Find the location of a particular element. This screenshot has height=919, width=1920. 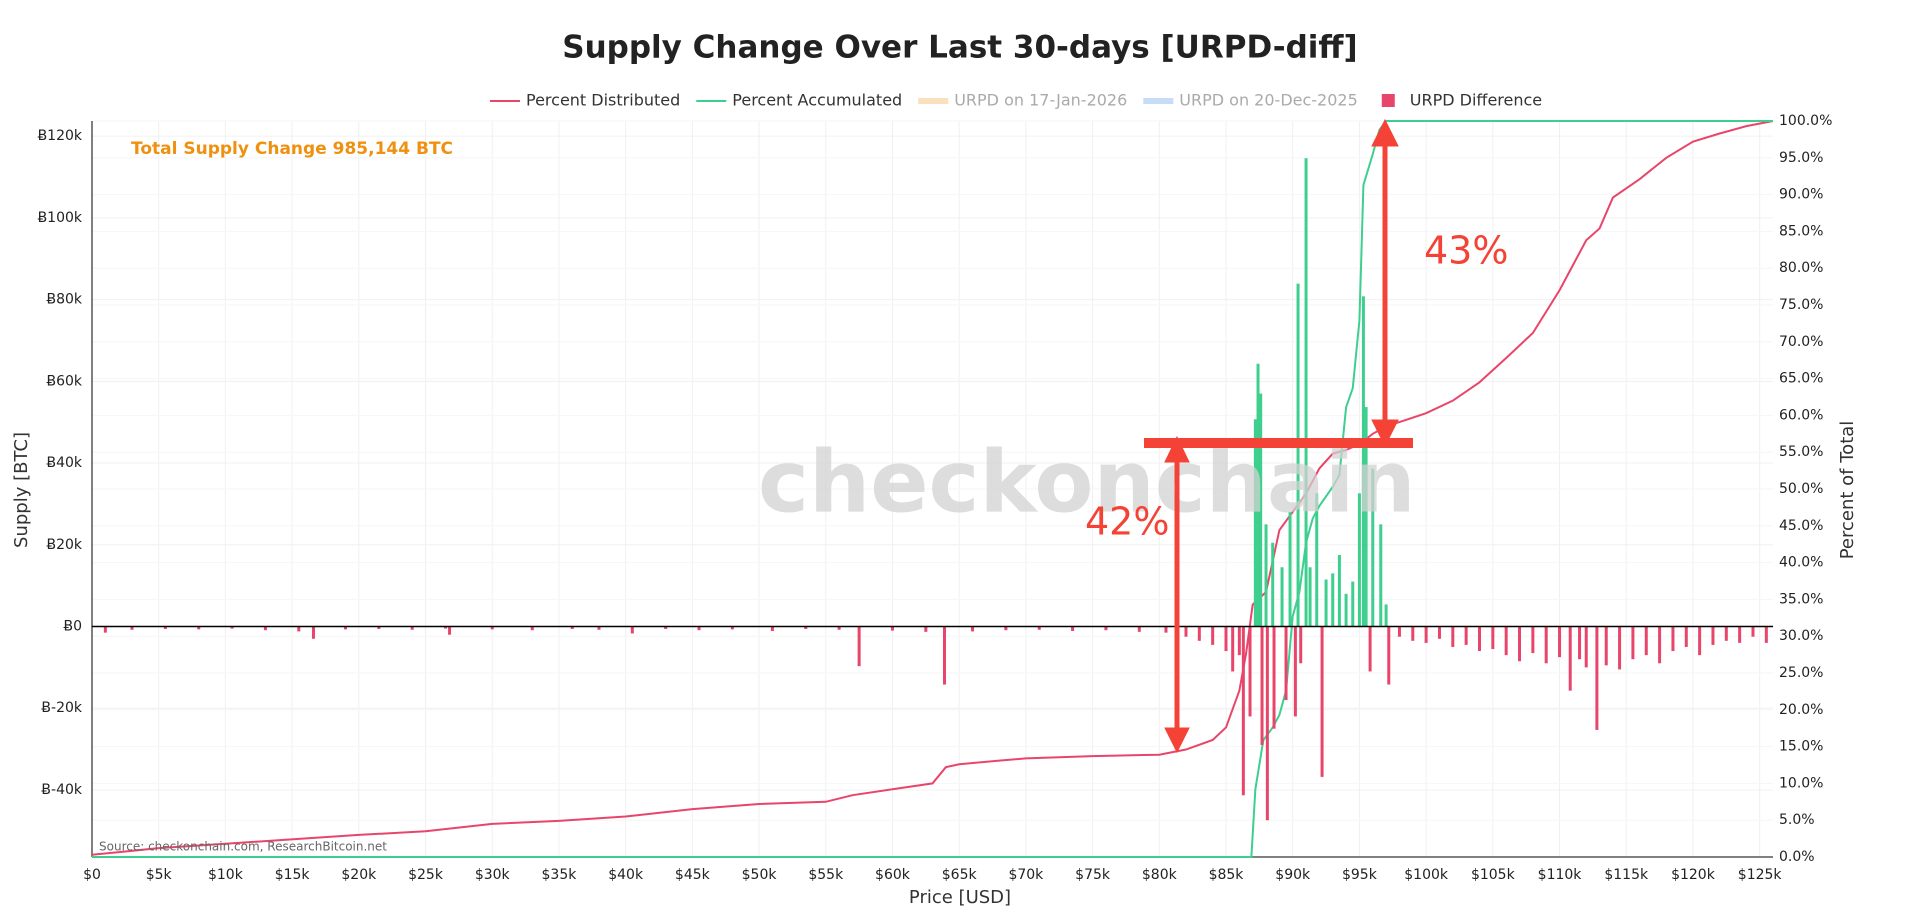

y2-tick-label: 95.0% is located at coordinates (1801, 158).